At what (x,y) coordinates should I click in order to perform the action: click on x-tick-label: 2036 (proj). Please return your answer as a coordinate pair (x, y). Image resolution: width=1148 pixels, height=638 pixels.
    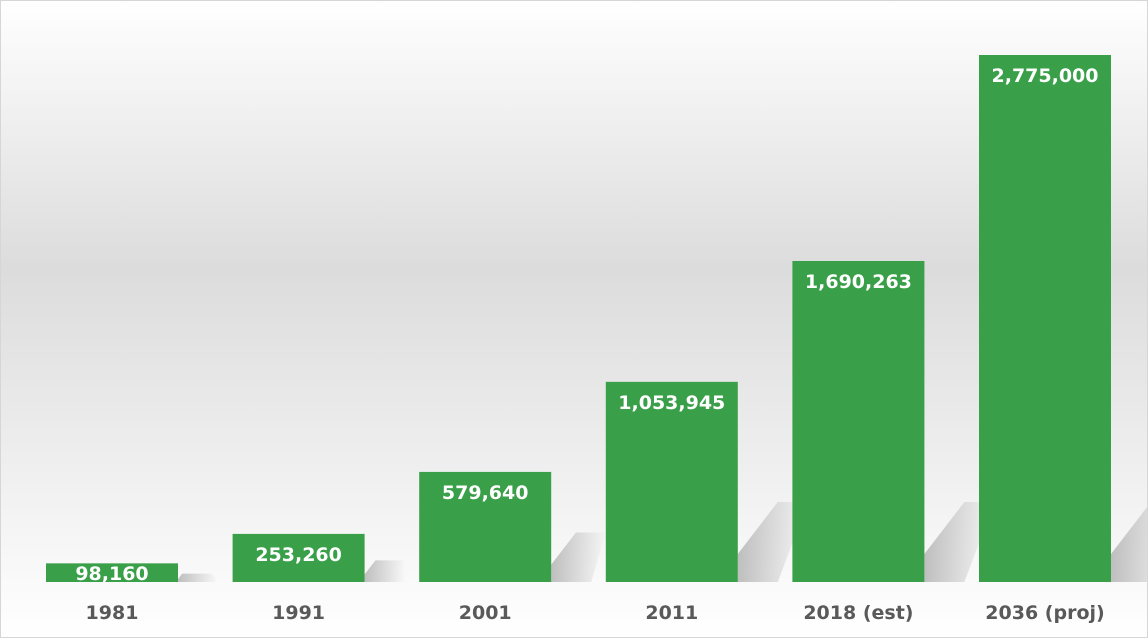
    Looking at the image, I should click on (1044, 613).